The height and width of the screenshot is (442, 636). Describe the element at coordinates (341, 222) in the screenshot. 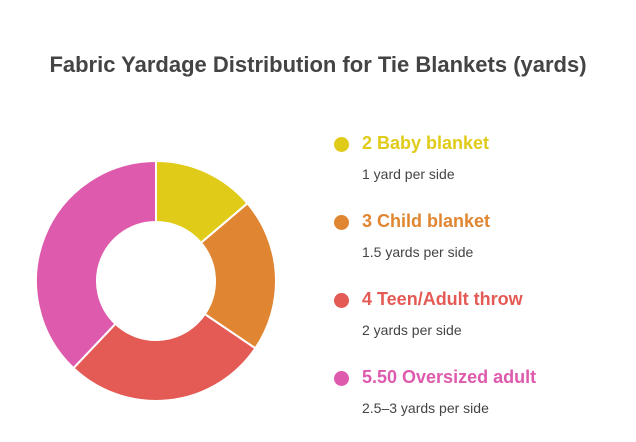

I see `legend-swatch-child-blanket` at that location.